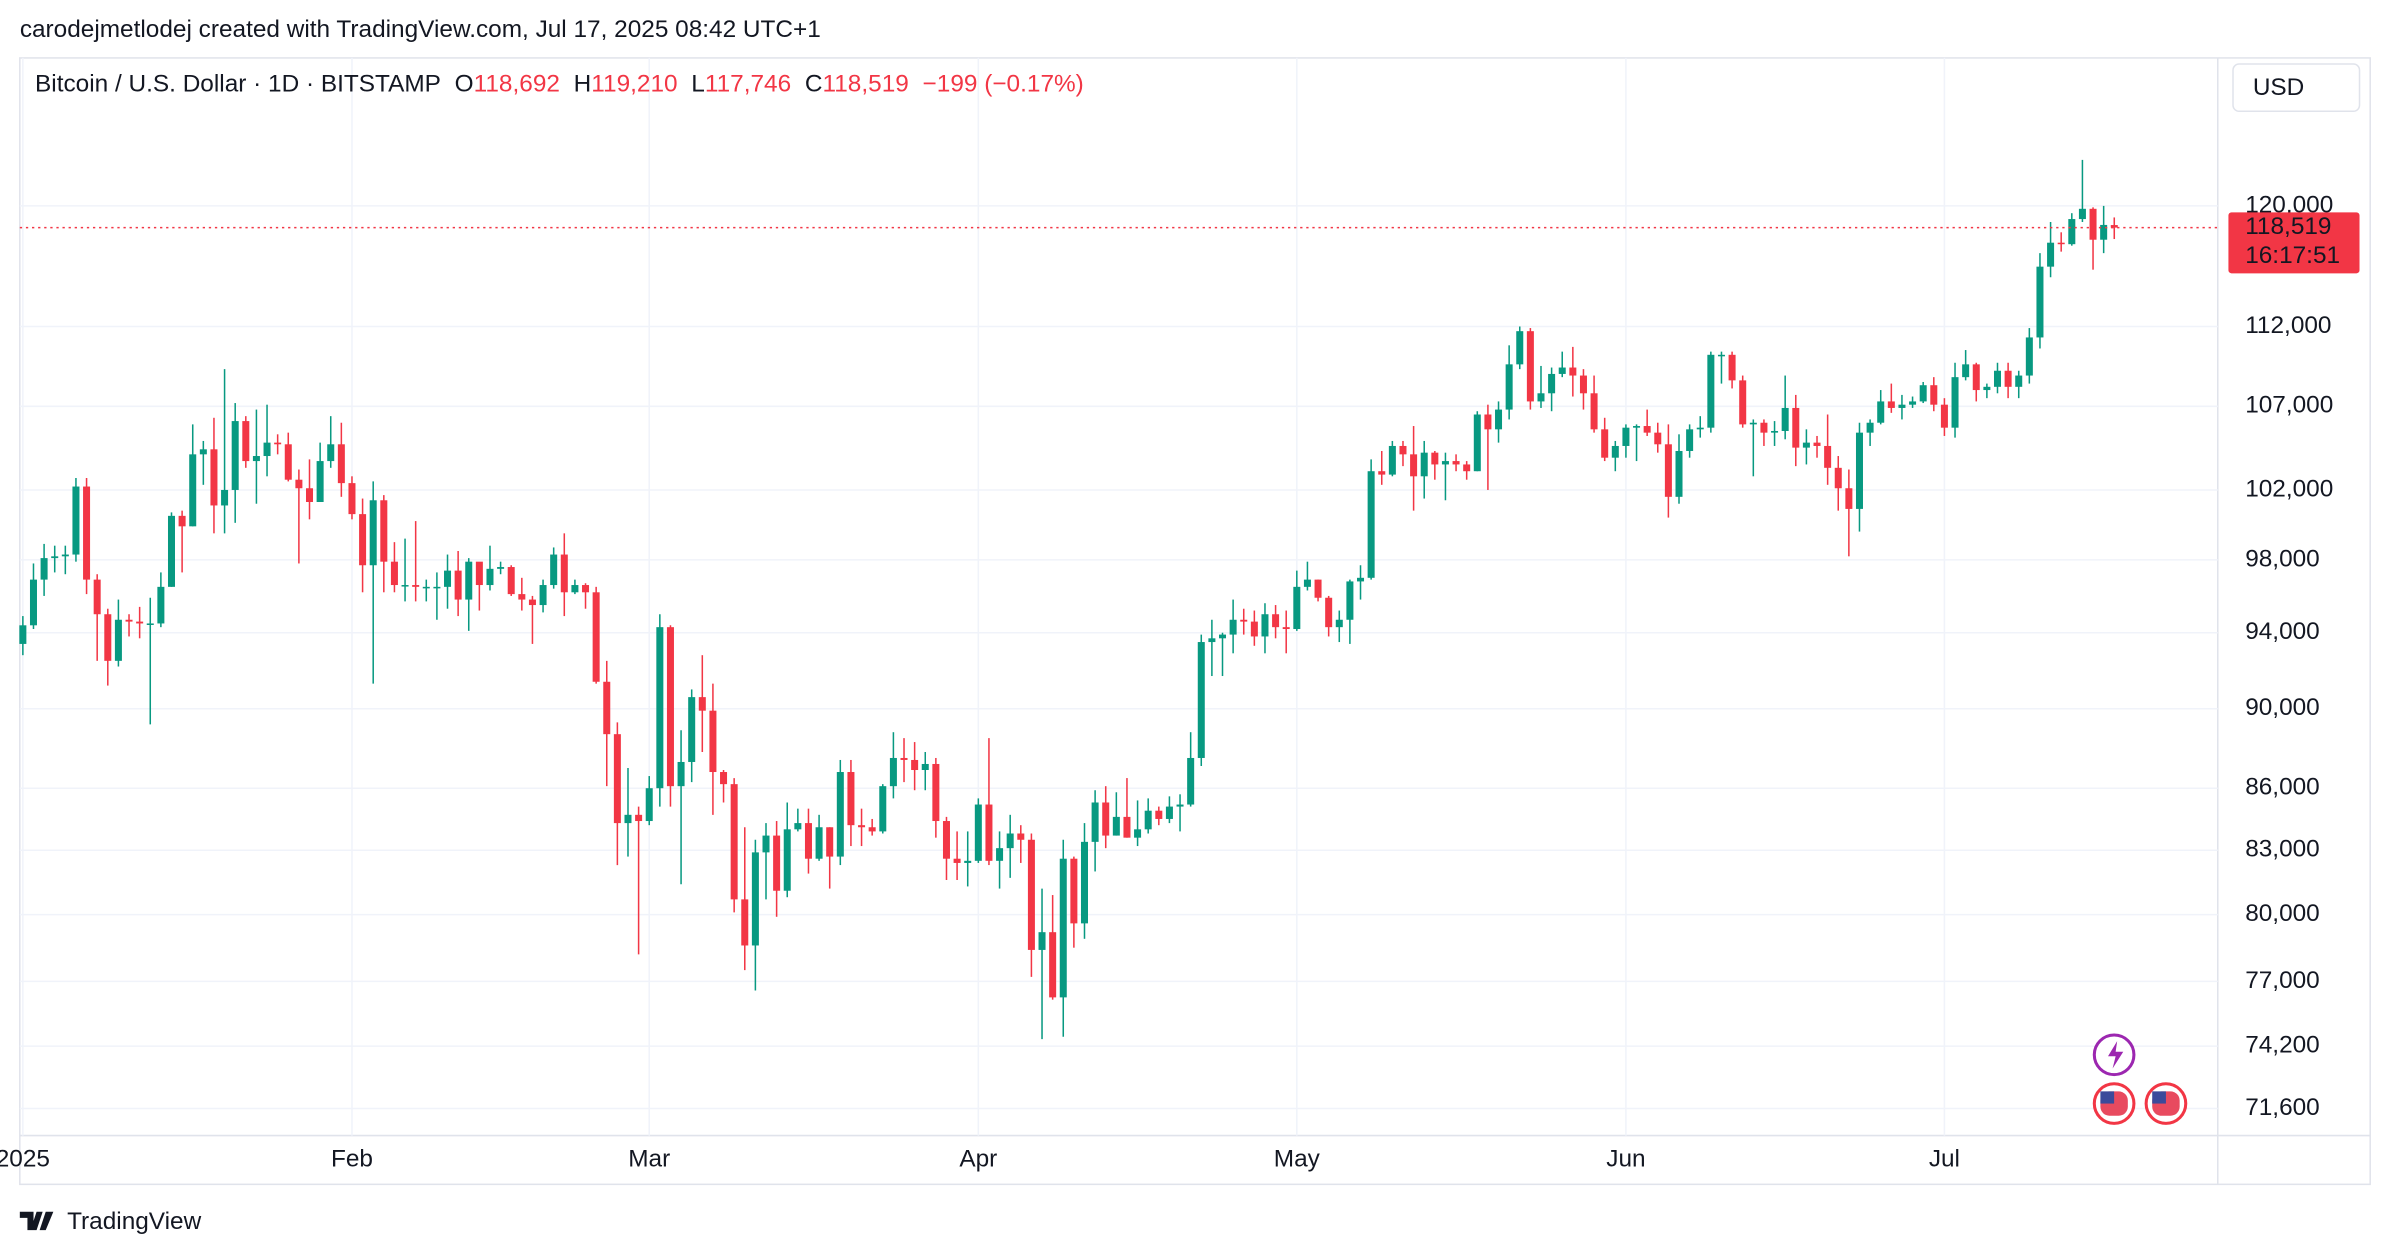 The width and height of the screenshot is (2390, 1256). What do you see at coordinates (134, 1221) in the screenshot?
I see `brand-name: TradingView` at bounding box center [134, 1221].